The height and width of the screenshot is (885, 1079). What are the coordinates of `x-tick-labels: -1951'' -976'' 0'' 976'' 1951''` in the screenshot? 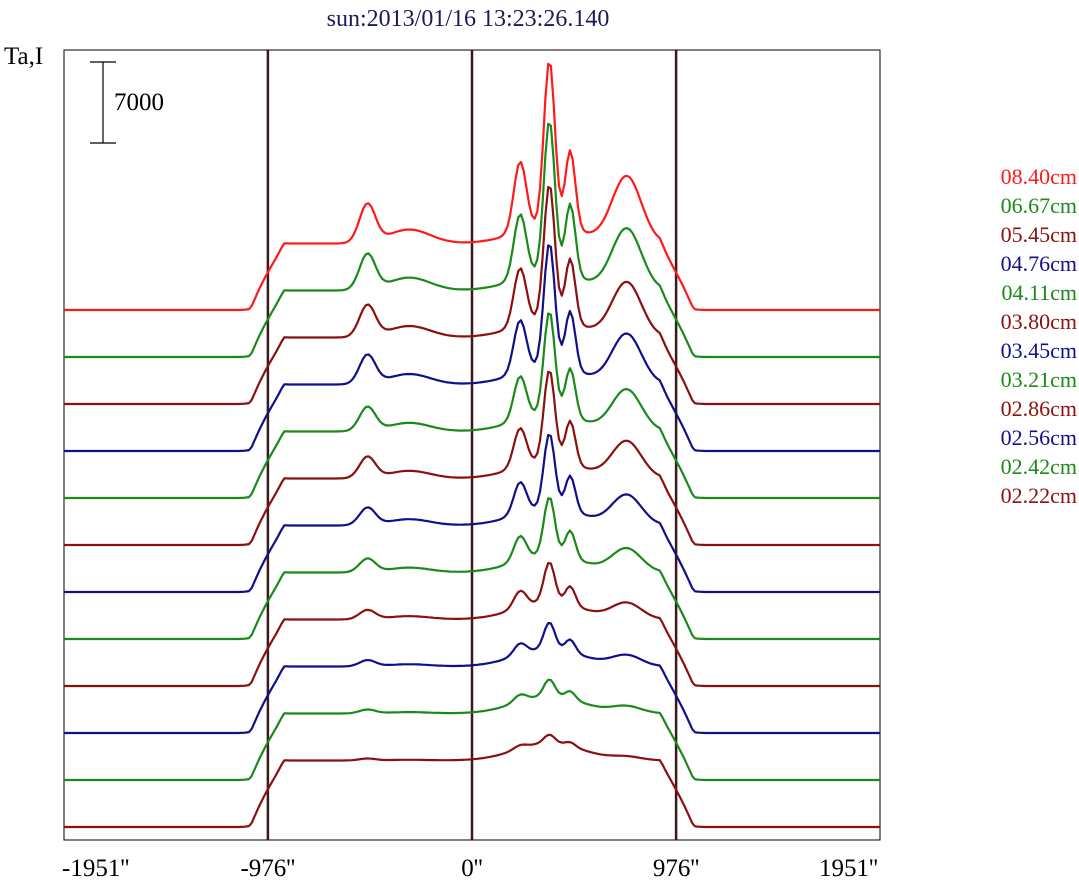 It's located at (470, 868).